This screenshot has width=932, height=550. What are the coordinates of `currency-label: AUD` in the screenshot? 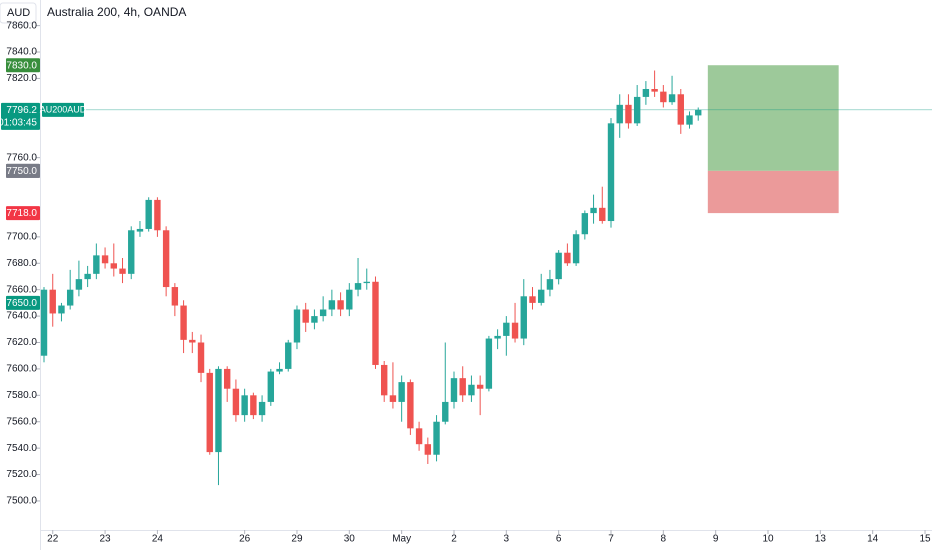 It's located at (18, 13).